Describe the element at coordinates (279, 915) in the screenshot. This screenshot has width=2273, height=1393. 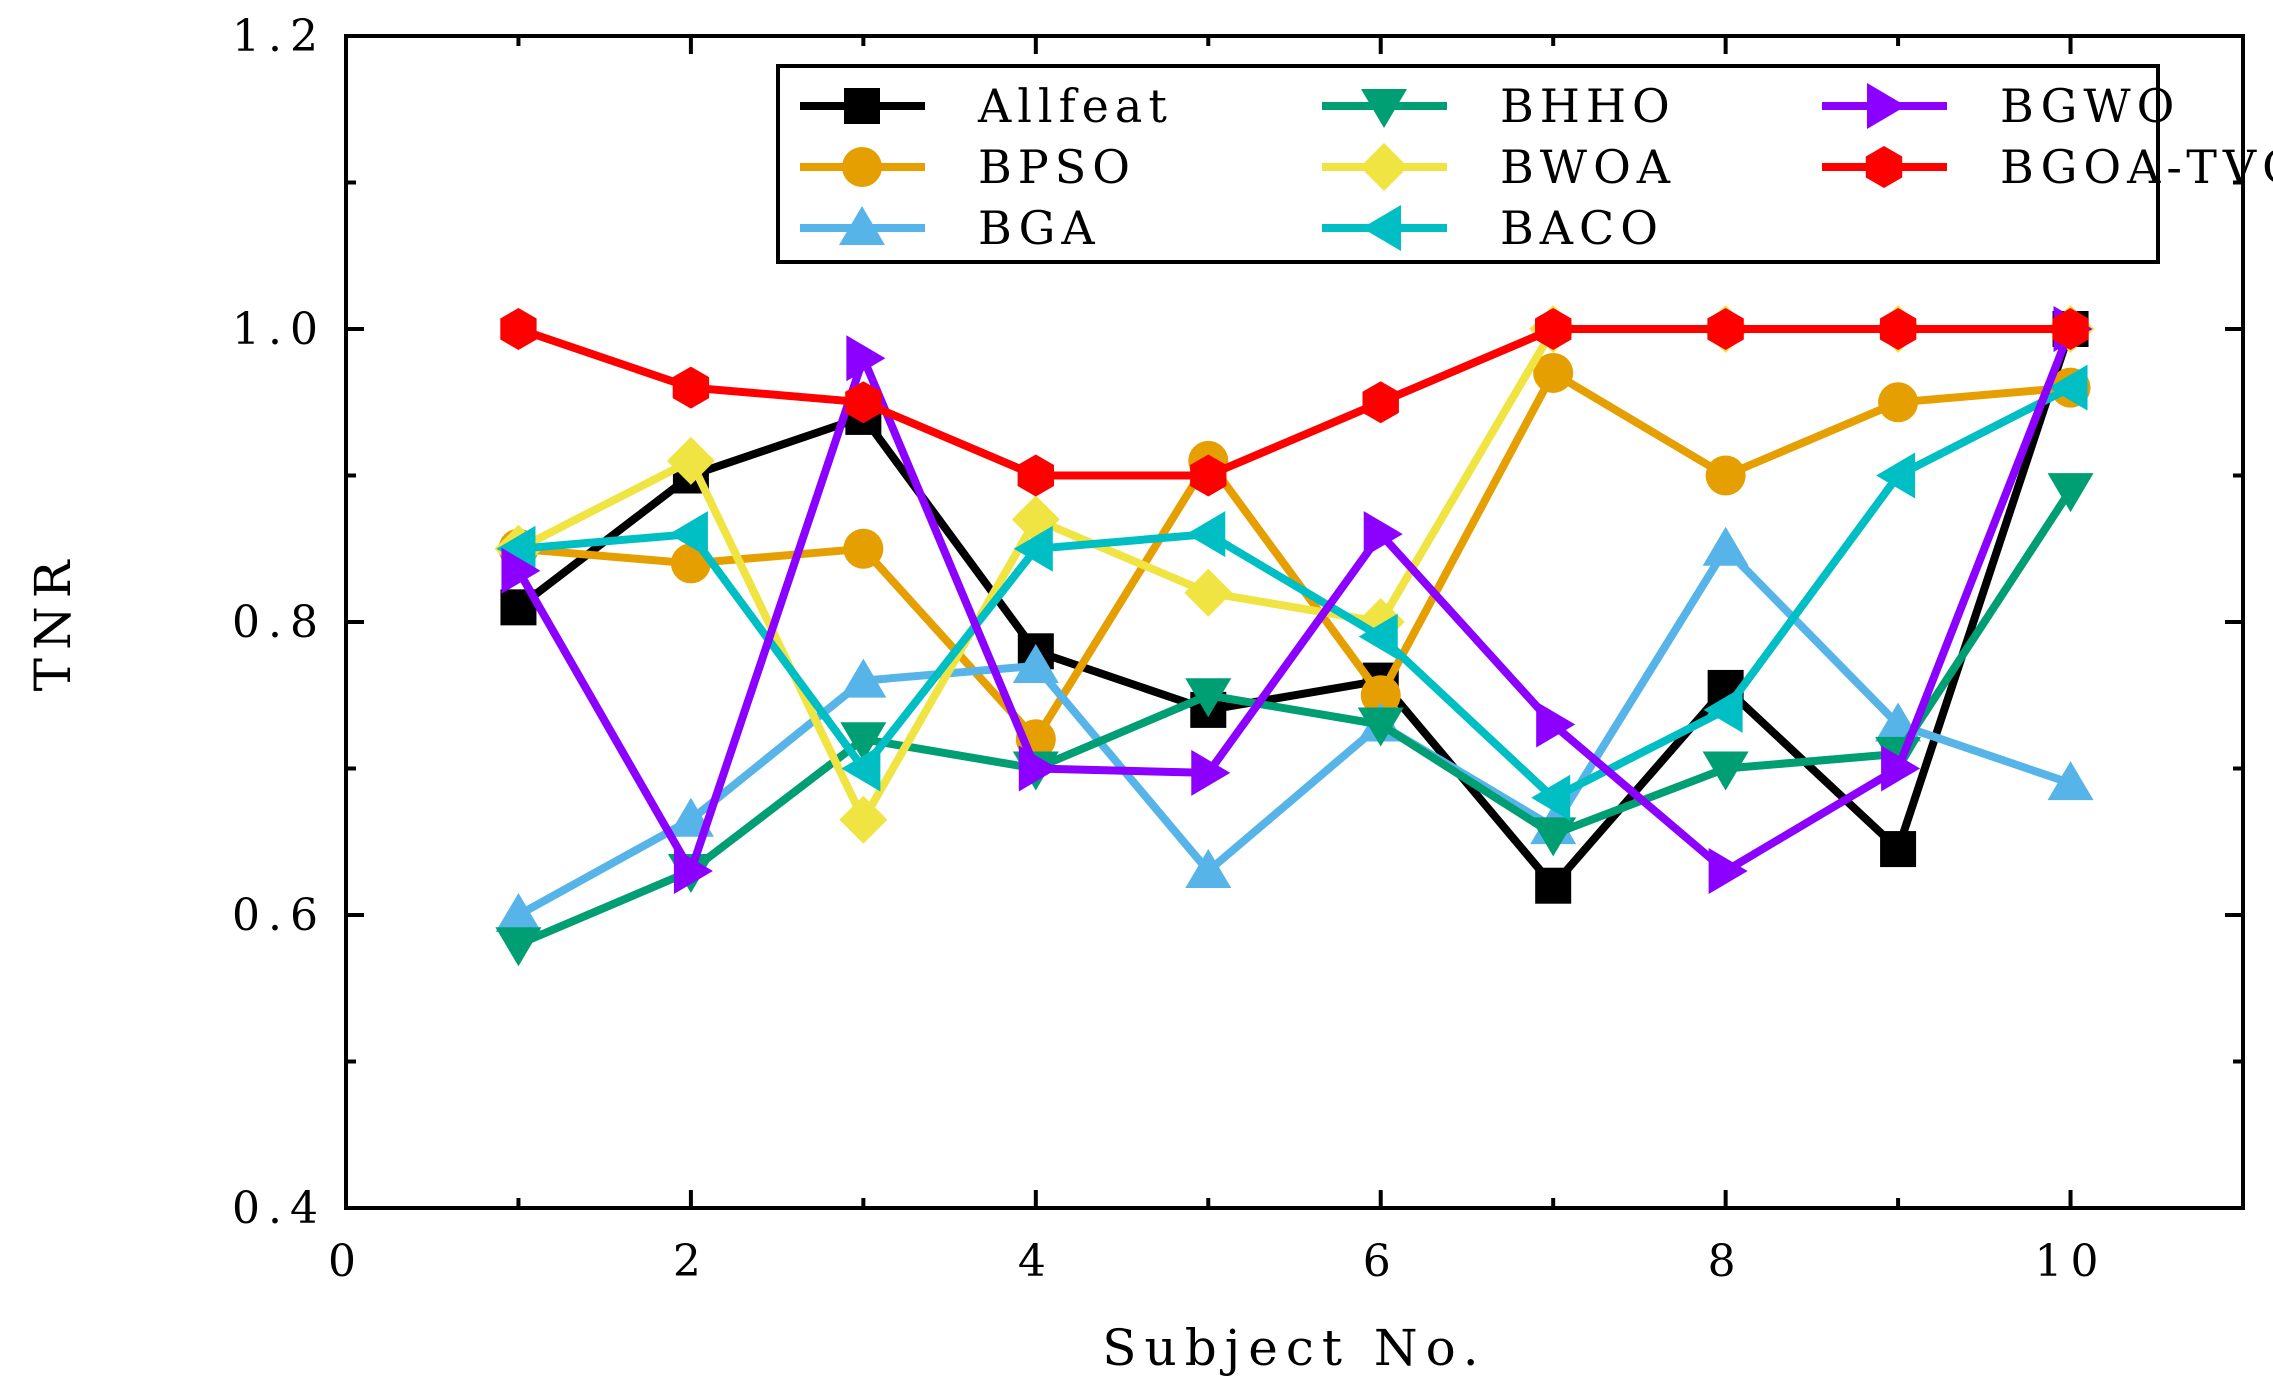
I see `y-tick-label-1: 0.6` at that location.